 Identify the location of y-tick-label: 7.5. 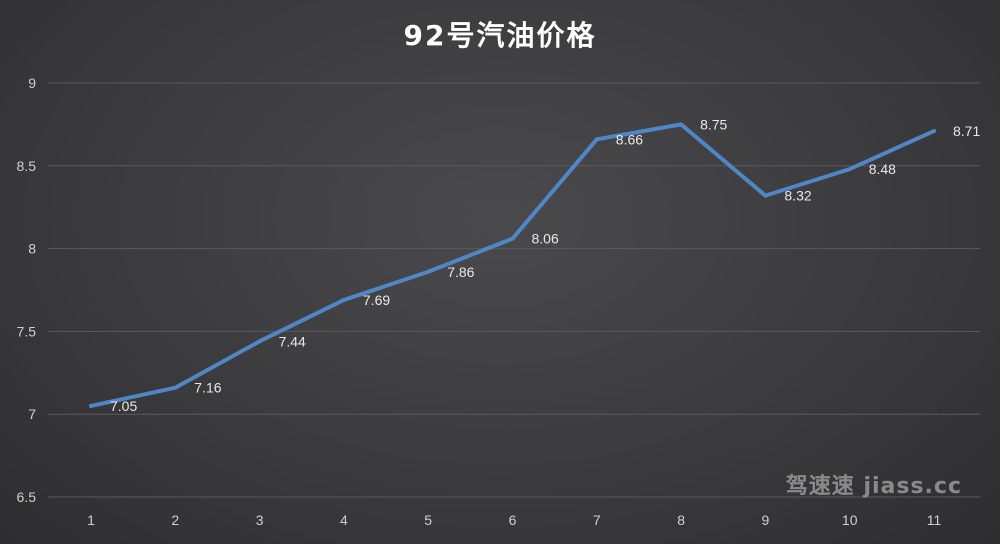
(27, 331).